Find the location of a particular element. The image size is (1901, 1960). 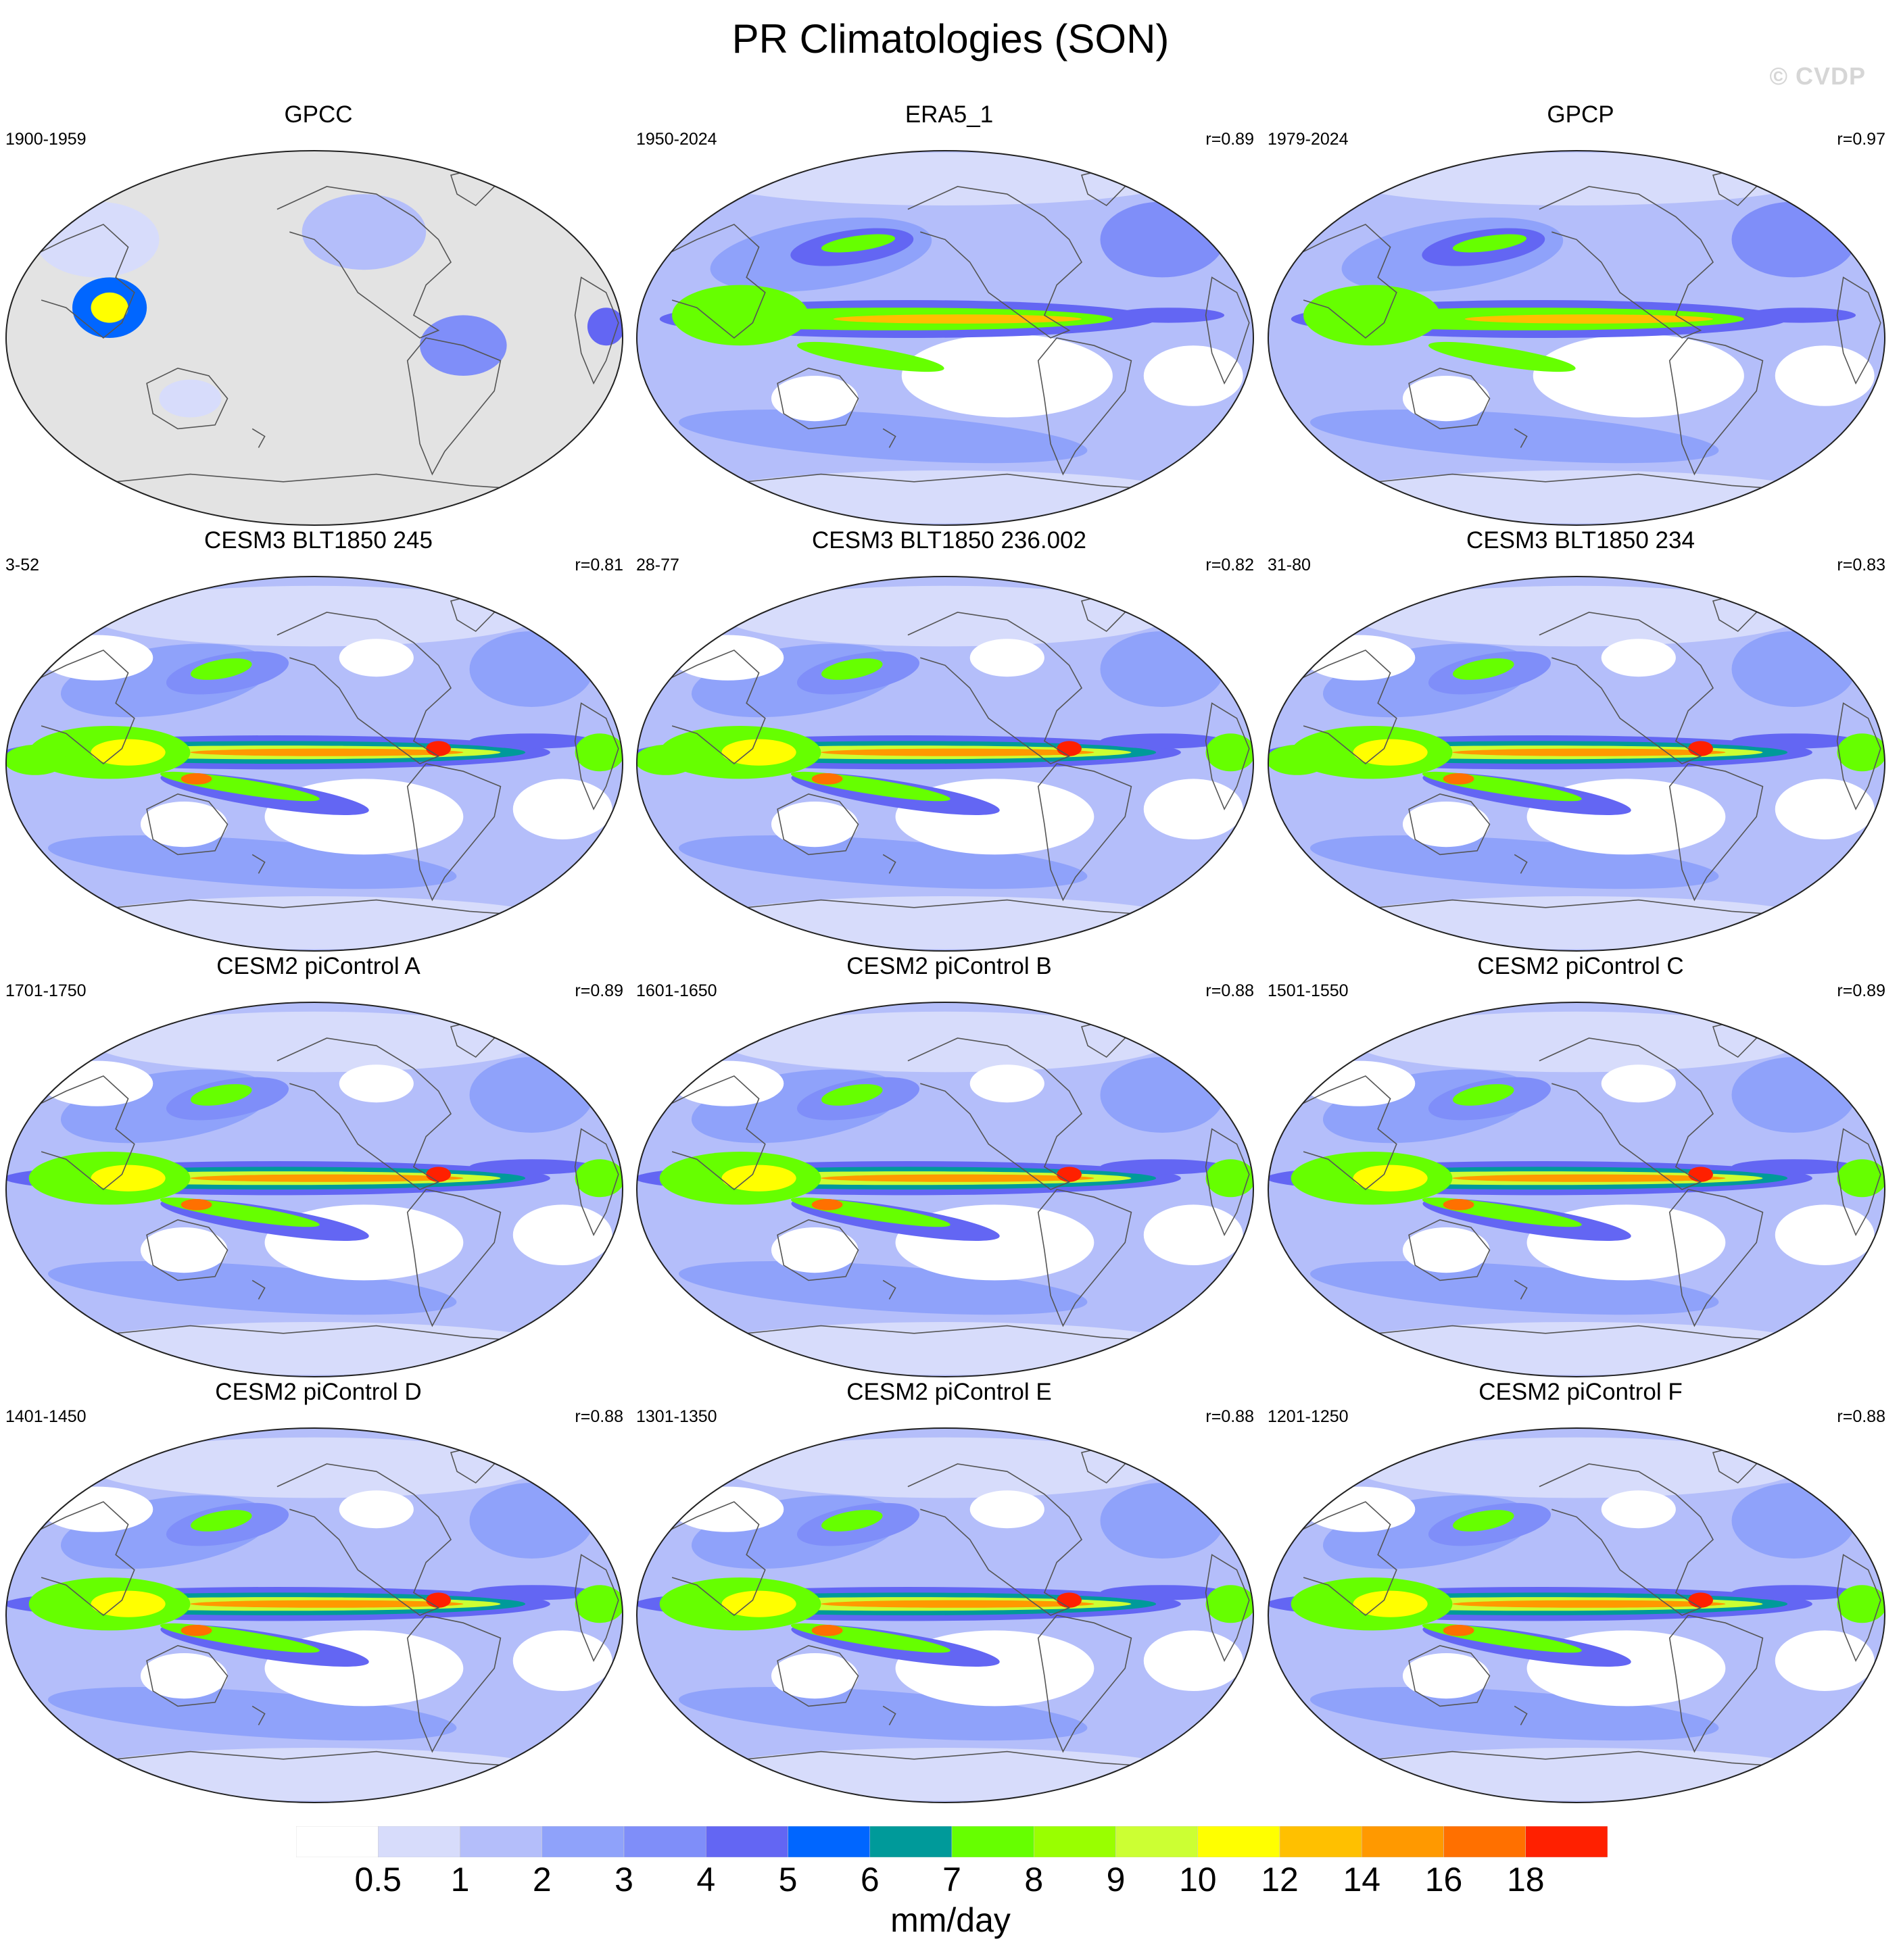

colorbar-tick-label: 18 is located at coordinates (1525, 1879).